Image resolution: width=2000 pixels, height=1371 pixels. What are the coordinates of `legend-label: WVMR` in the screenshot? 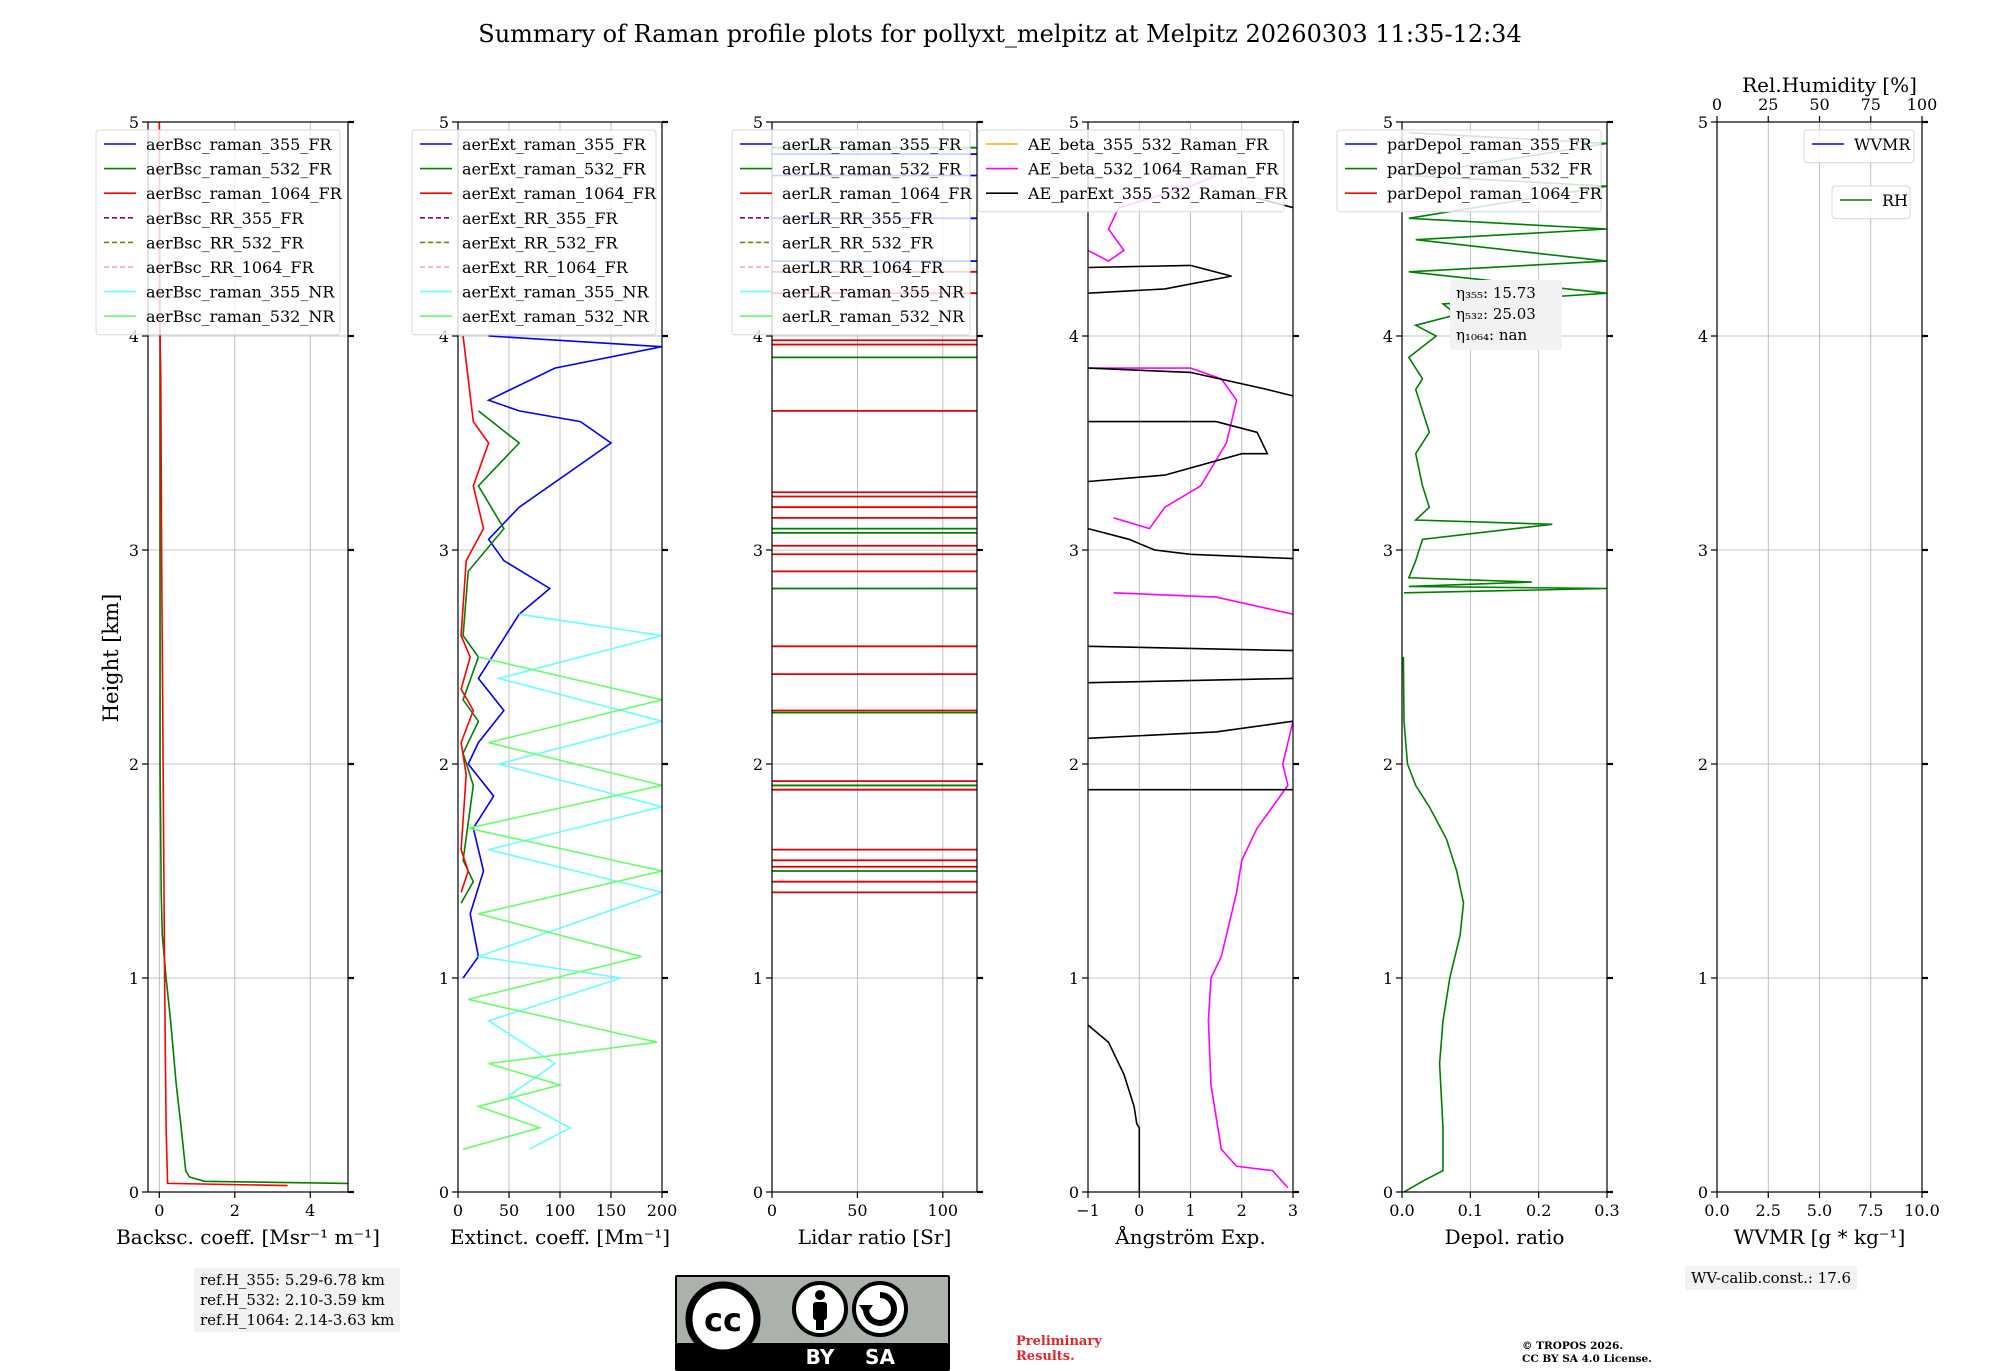 It's located at (1882, 144).